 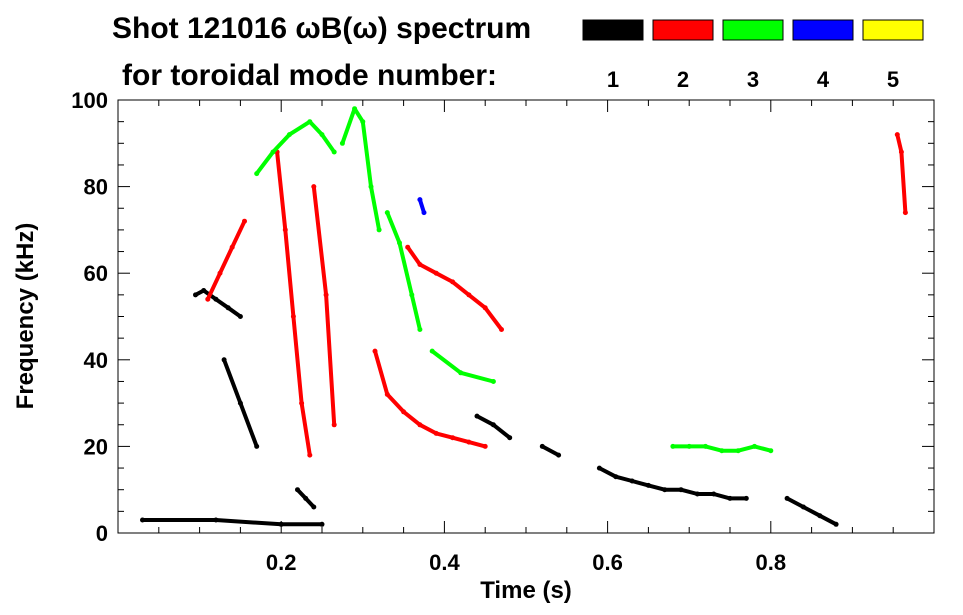 What do you see at coordinates (753, 79) in the screenshot?
I see `legend-label-mode-3: 3` at bounding box center [753, 79].